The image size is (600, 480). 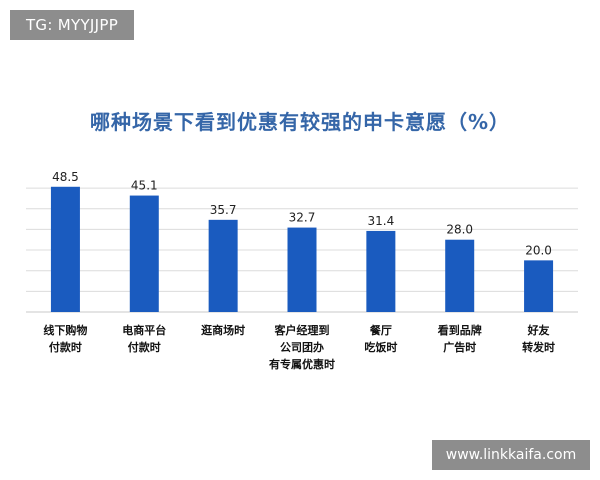 What do you see at coordinates (459, 347) in the screenshot?
I see `category-label: 广告时` at bounding box center [459, 347].